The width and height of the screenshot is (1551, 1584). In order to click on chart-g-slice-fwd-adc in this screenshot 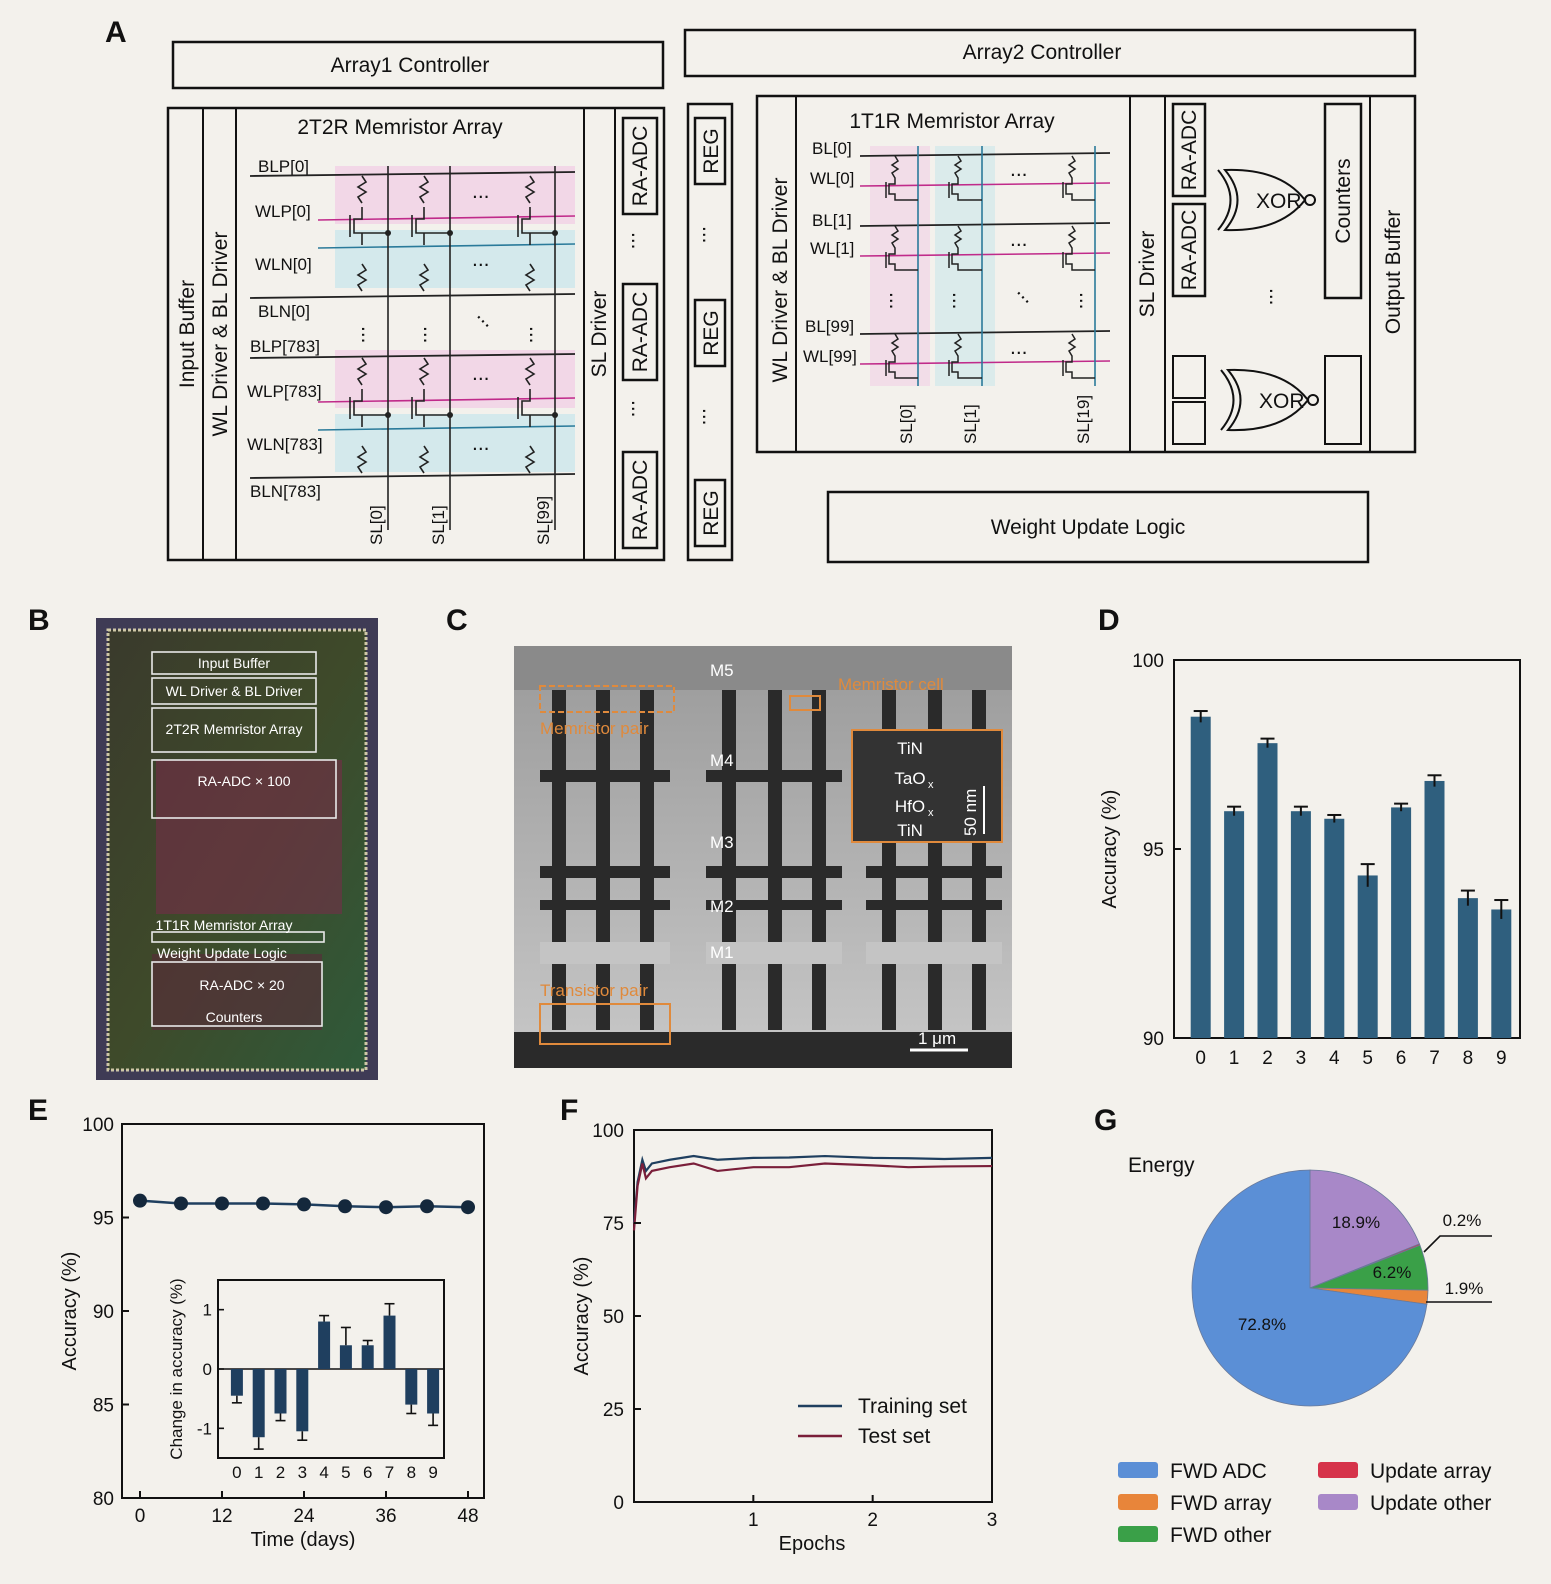, I will do `click(1309, 1288)`.